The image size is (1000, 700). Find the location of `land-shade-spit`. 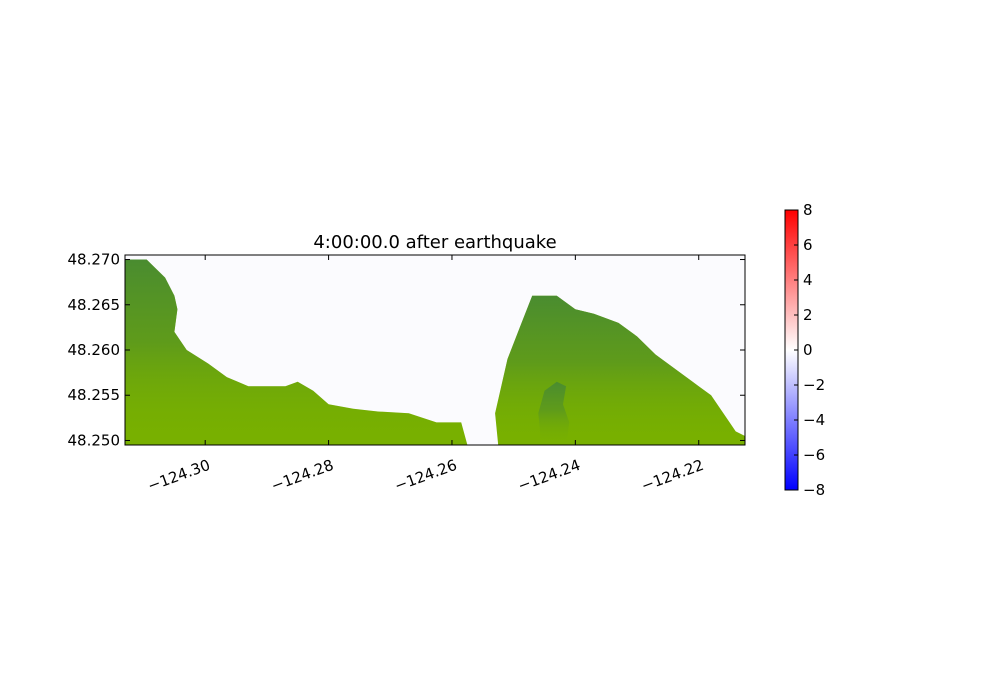

land-shade-spit is located at coordinates (554, 413).